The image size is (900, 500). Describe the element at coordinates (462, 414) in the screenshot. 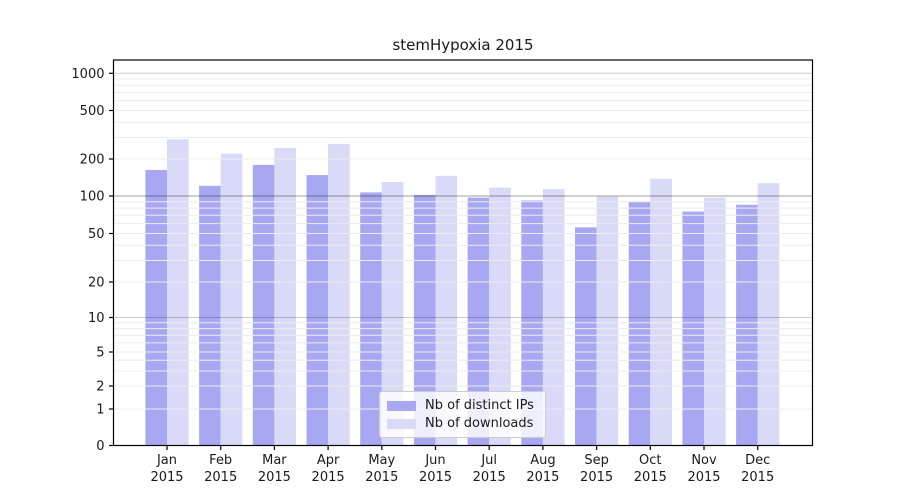

I see `legend: Nb of distinct IPs Nb of downloads` at that location.